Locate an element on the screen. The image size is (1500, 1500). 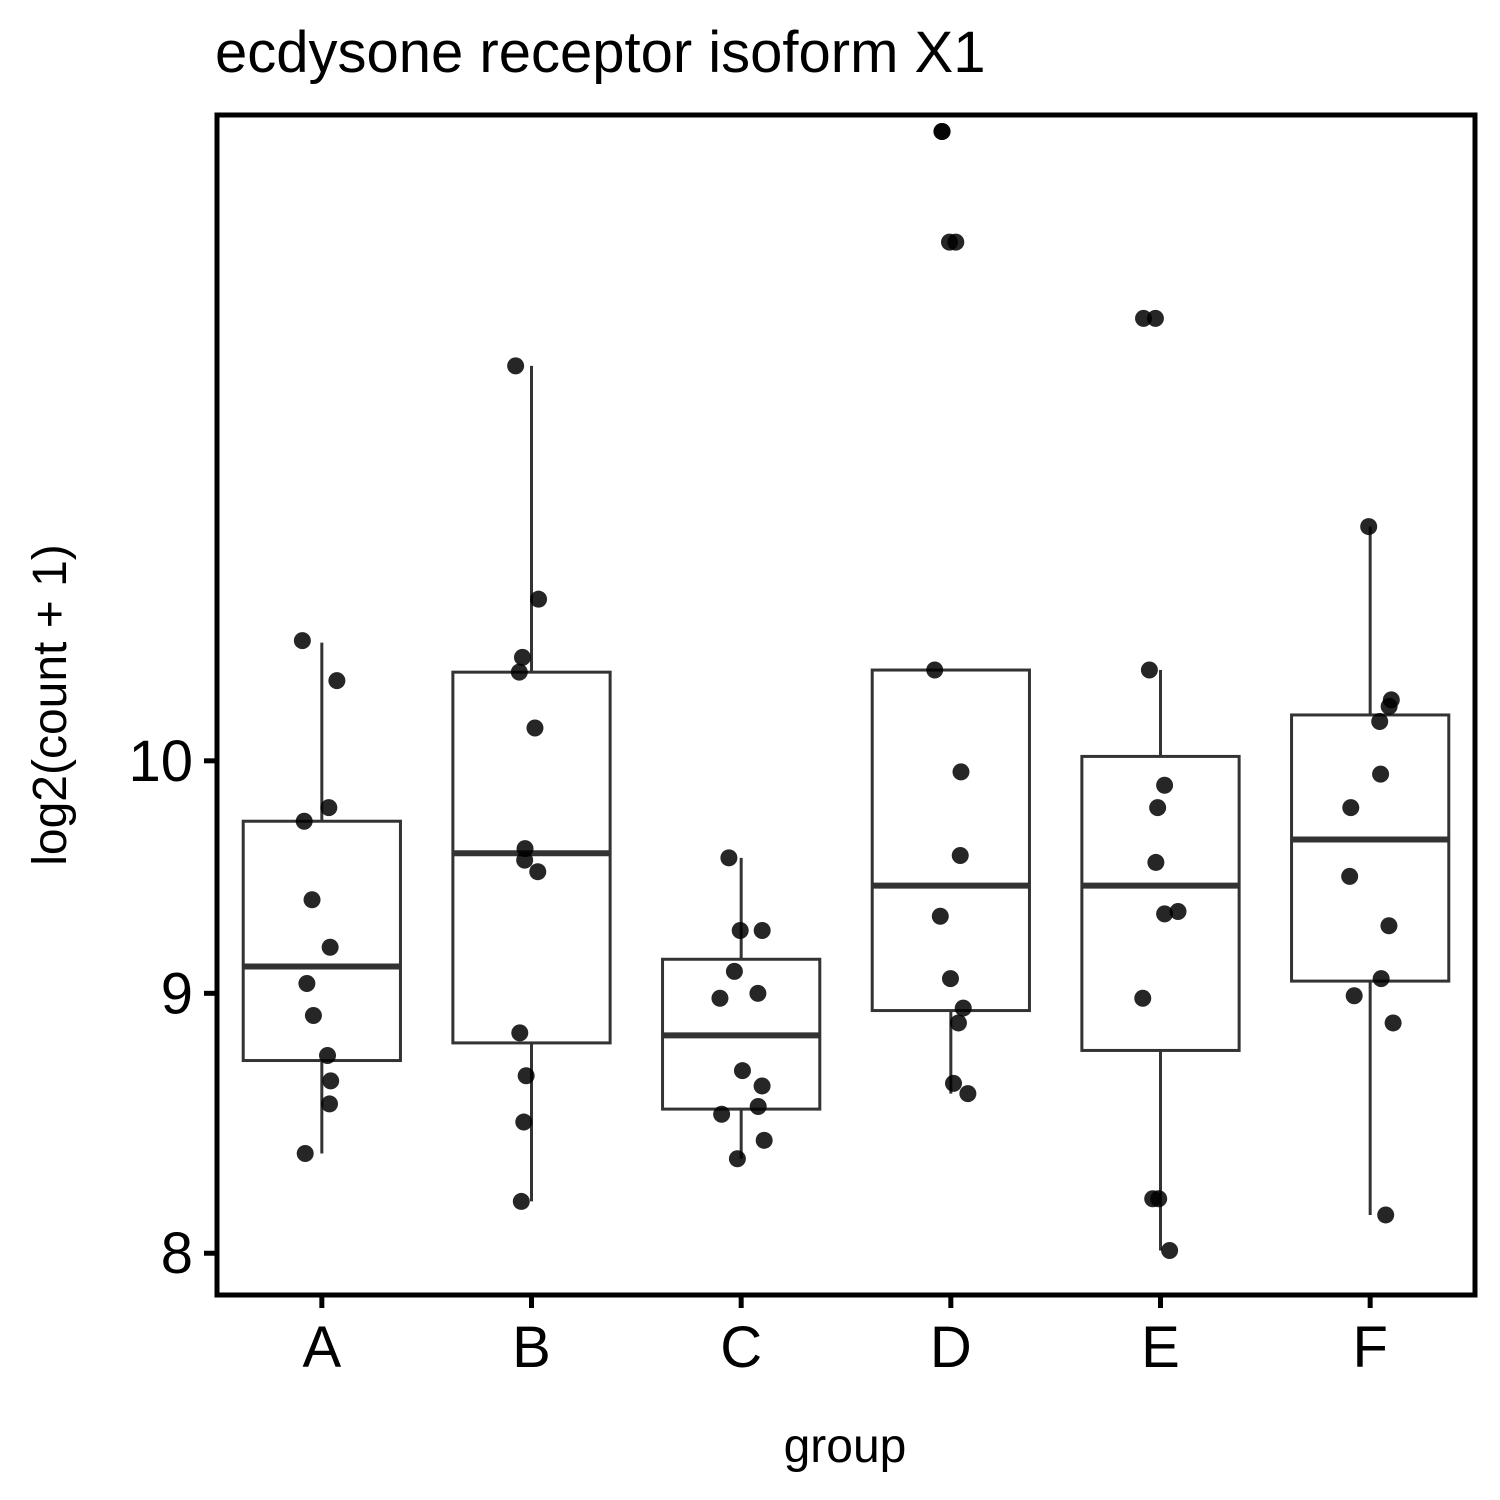
points-C is located at coordinates (742, 1008).